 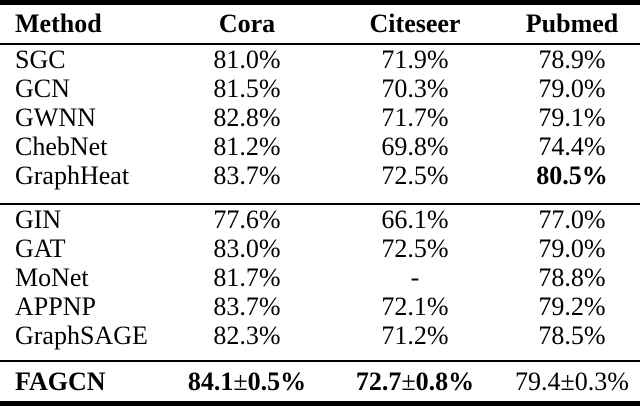 What do you see at coordinates (415, 23) in the screenshot?
I see `column-header-citeseer: Citeseer` at bounding box center [415, 23].